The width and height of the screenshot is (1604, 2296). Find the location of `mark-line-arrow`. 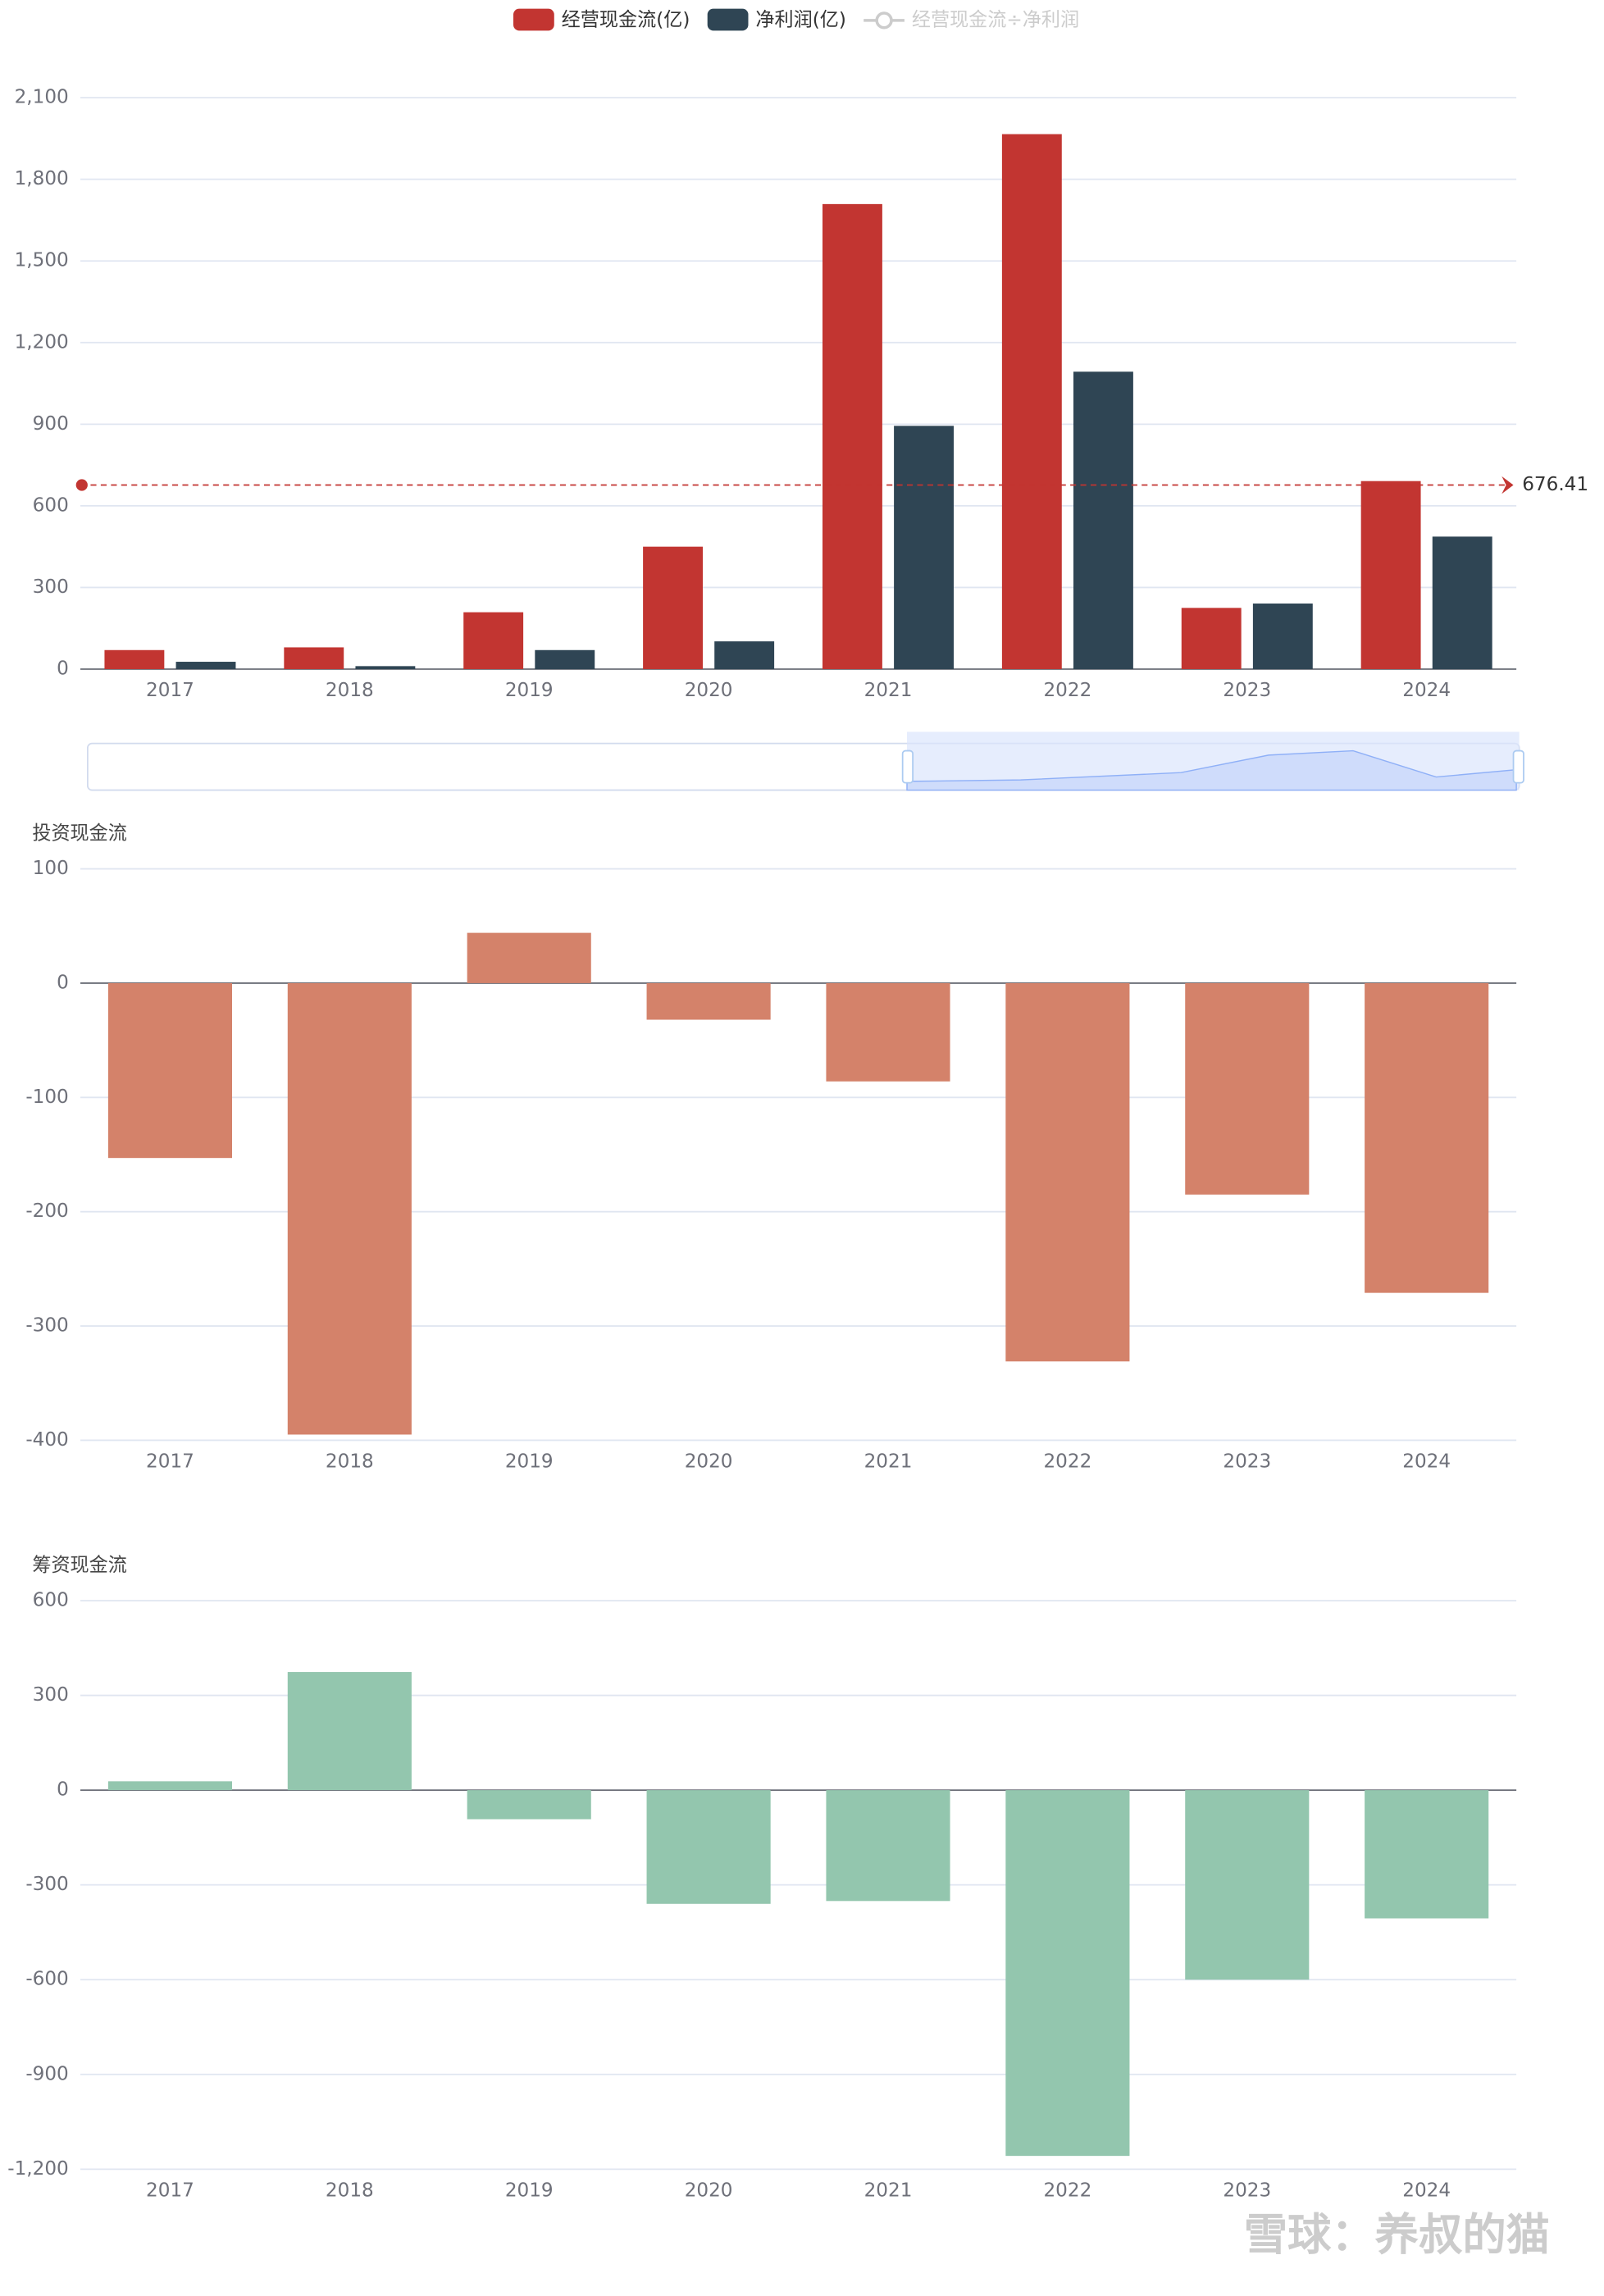

mark-line-arrow is located at coordinates (1507, 485).